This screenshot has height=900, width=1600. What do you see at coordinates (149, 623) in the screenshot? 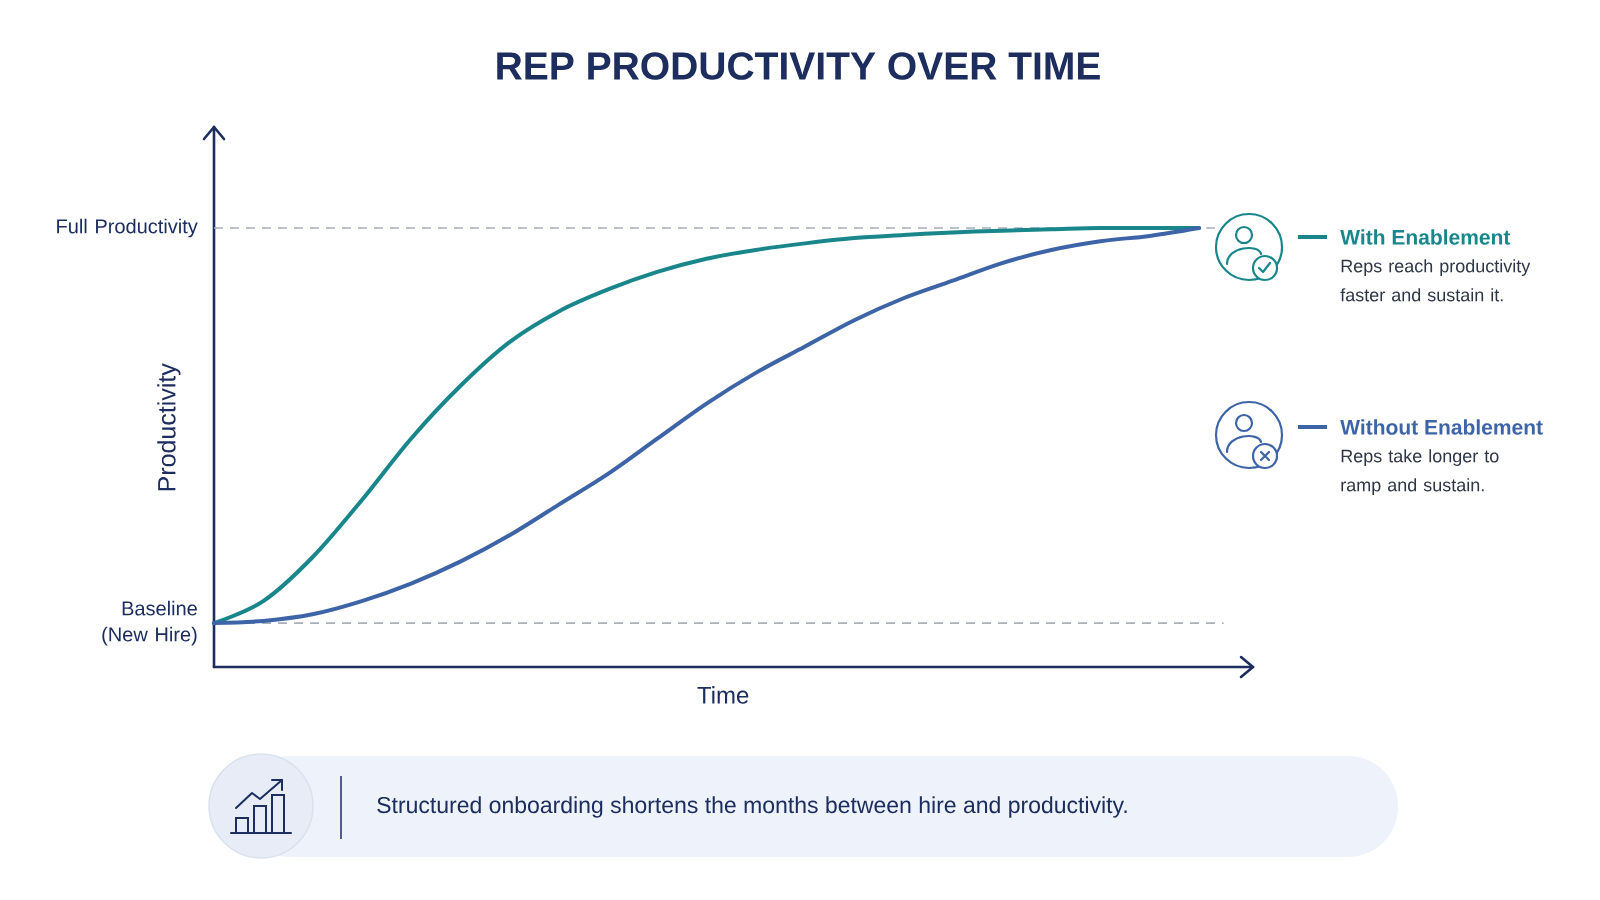
I see `ref-line-label: Baseline (New Hire)` at bounding box center [149, 623].